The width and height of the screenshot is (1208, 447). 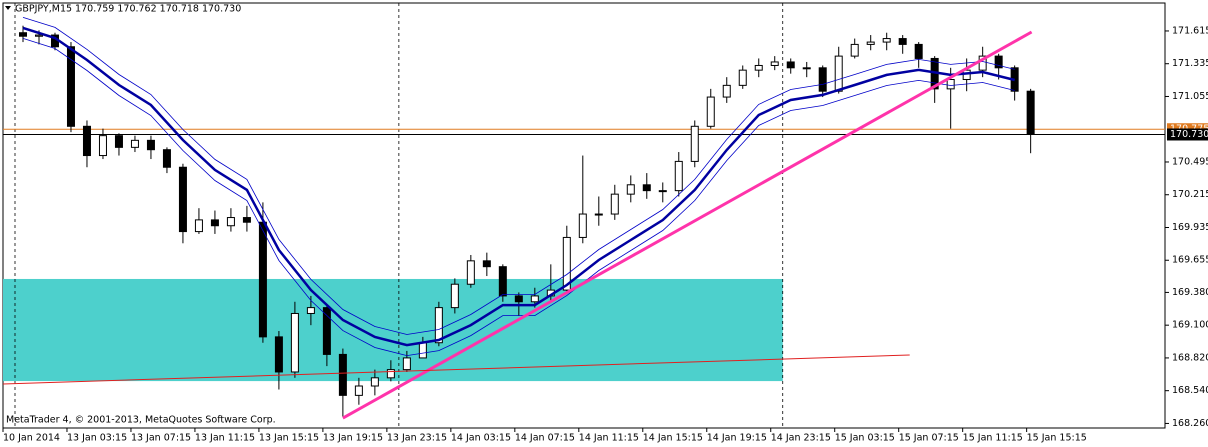 What do you see at coordinates (225, 438) in the screenshot?
I see `x-tick-label: 13 Jan 11:15` at bounding box center [225, 438].